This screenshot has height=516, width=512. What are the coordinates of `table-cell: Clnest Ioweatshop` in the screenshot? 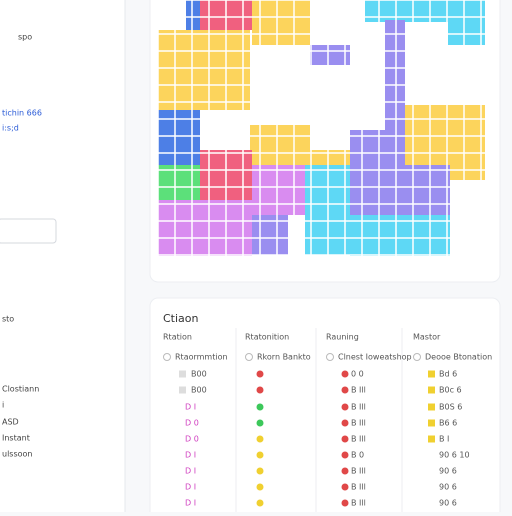 It's located at (375, 357).